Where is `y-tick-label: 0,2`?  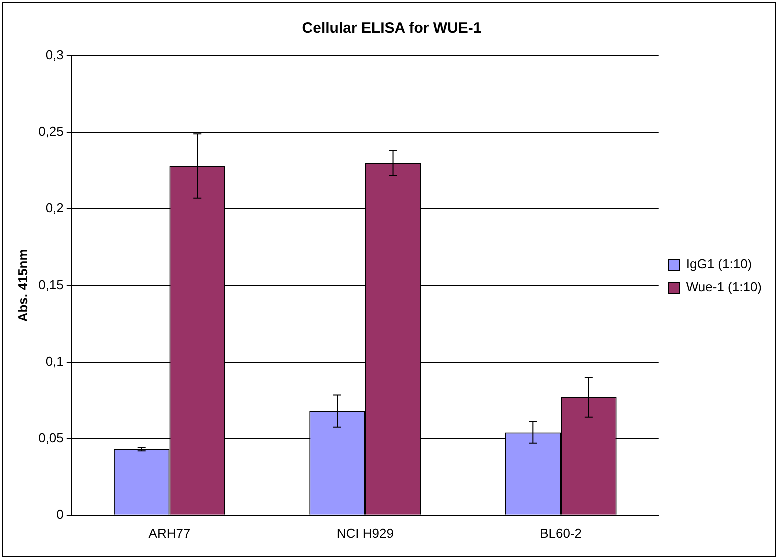 y-tick-label: 0,2 is located at coordinates (55, 208).